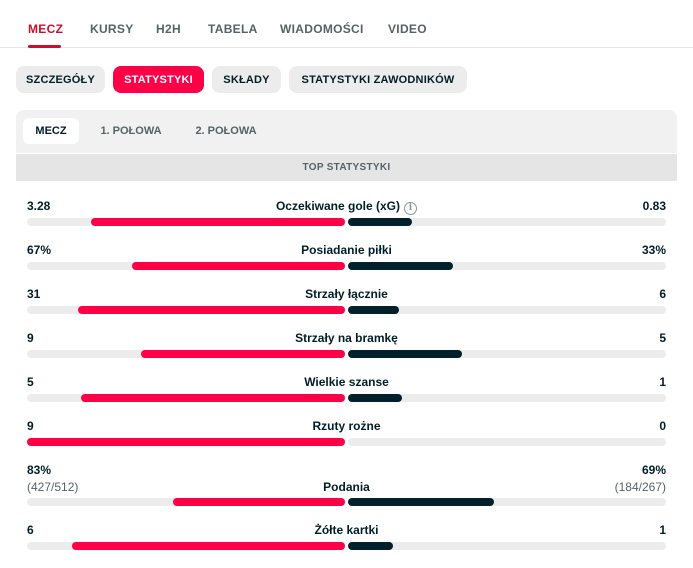  Describe the element at coordinates (39, 250) in the screenshot. I see `home-value: 67%` at that location.